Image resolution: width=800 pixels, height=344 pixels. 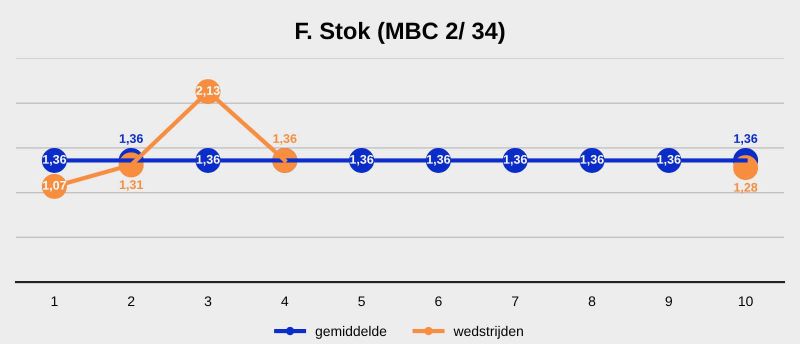 What do you see at coordinates (745, 301) in the screenshot?
I see `x-tick-label: 10` at bounding box center [745, 301].